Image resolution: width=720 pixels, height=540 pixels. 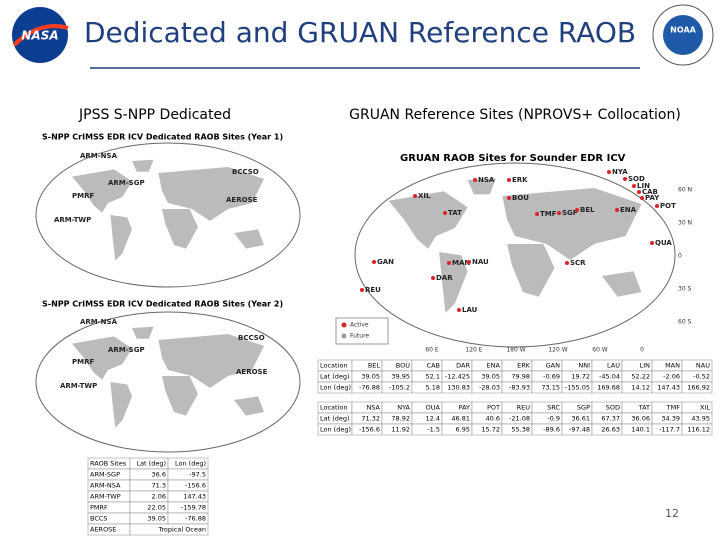 I want to click on table-cell, so click(x=169, y=529).